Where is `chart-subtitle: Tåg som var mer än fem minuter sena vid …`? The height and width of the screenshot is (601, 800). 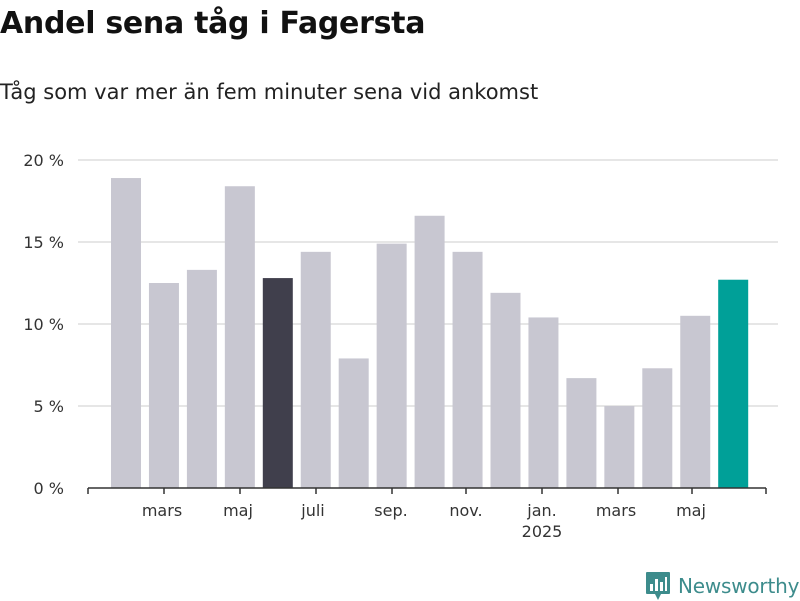 chart-subtitle: Tåg som var mer än fem minuter sena vid … is located at coordinates (269, 92).